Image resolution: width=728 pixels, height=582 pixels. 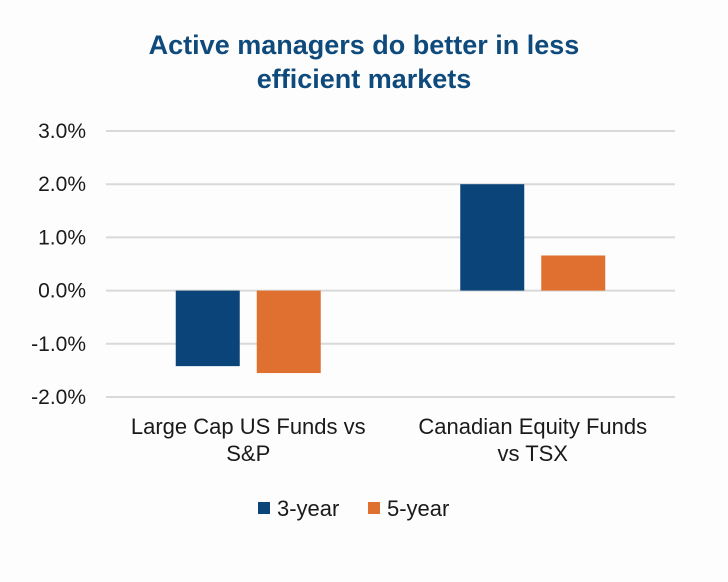 What do you see at coordinates (532, 426) in the screenshot?
I see `x-category-label: Canadian Equity Funds` at bounding box center [532, 426].